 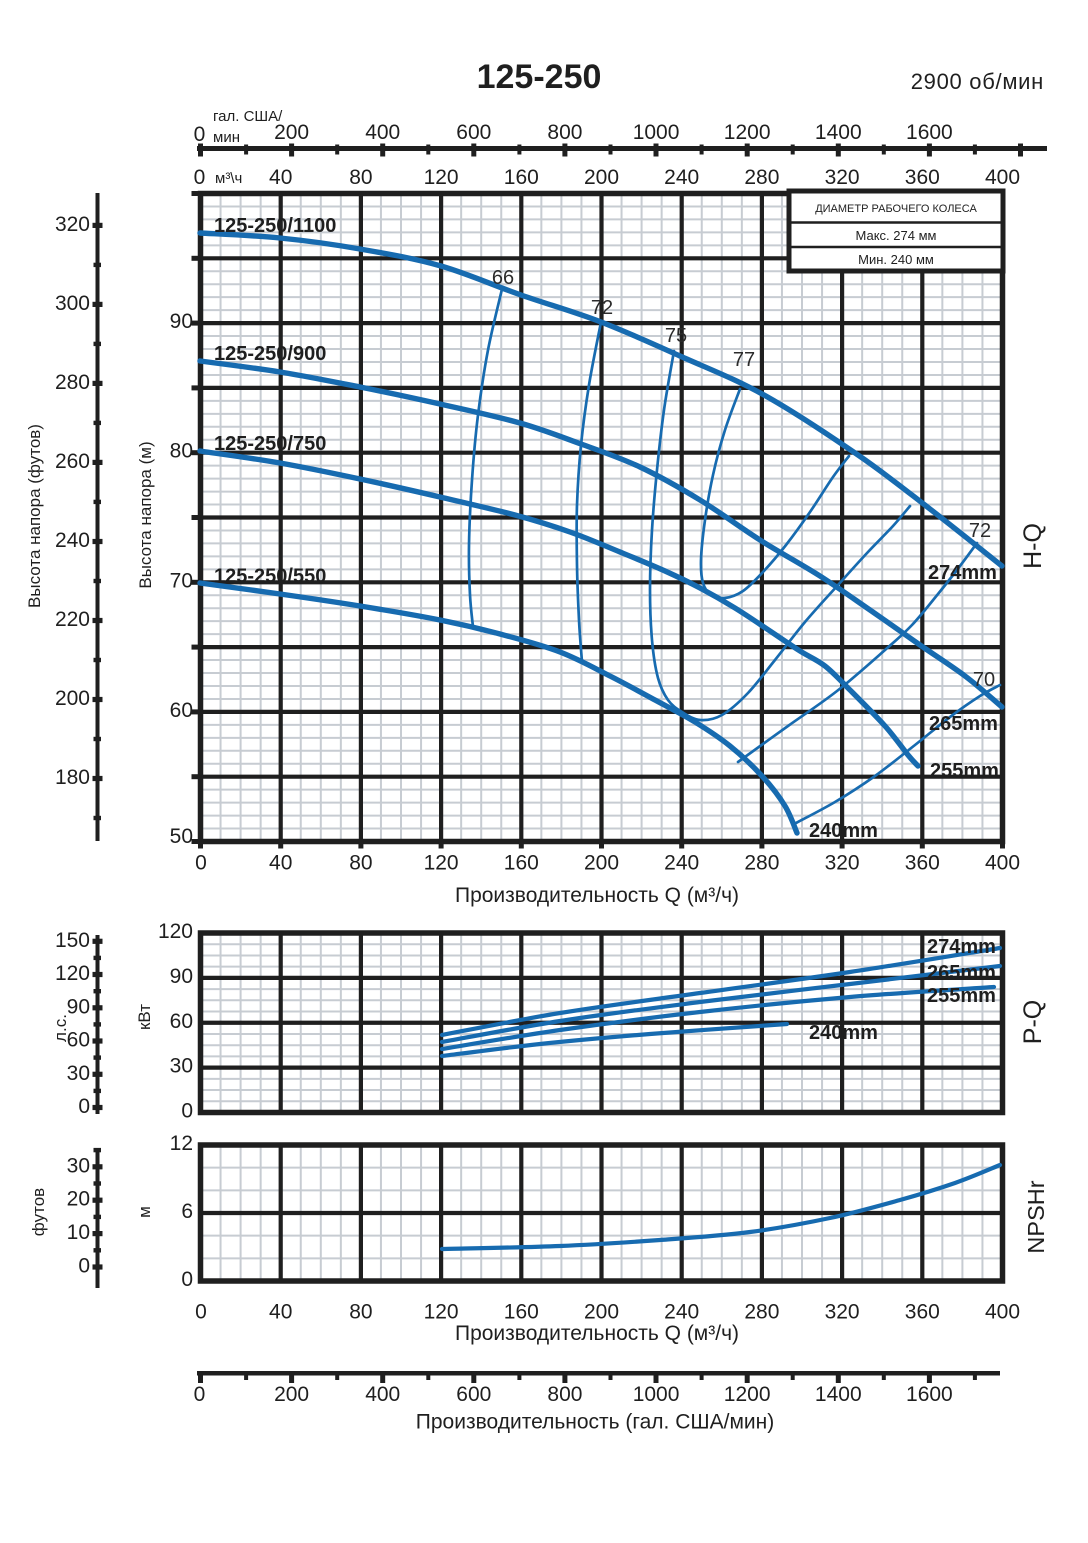 I want to click on svg-text: 800, so click(x=564, y=132).